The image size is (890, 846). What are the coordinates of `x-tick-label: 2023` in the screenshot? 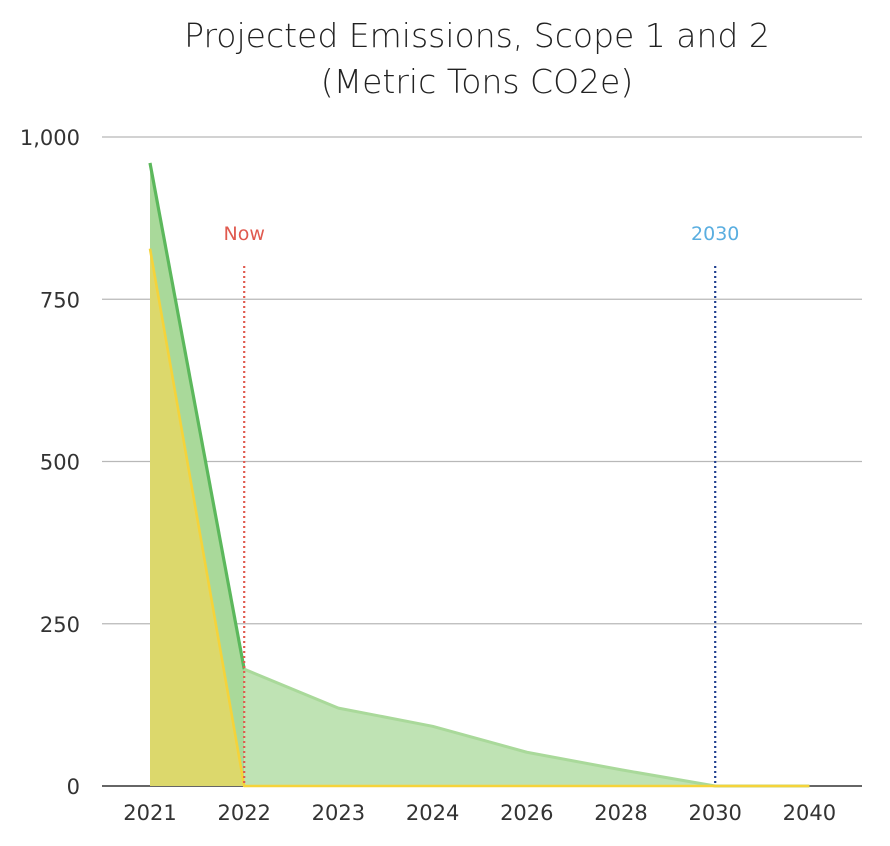 It's located at (338, 813).